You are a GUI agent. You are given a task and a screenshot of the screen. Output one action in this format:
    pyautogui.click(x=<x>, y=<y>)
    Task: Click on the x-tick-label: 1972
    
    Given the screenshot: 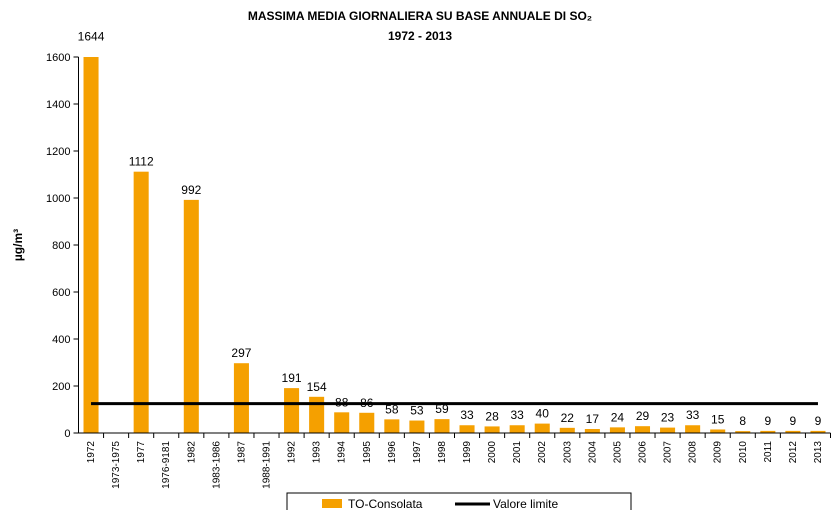 What is the action you would take?
    pyautogui.click(x=91, y=452)
    